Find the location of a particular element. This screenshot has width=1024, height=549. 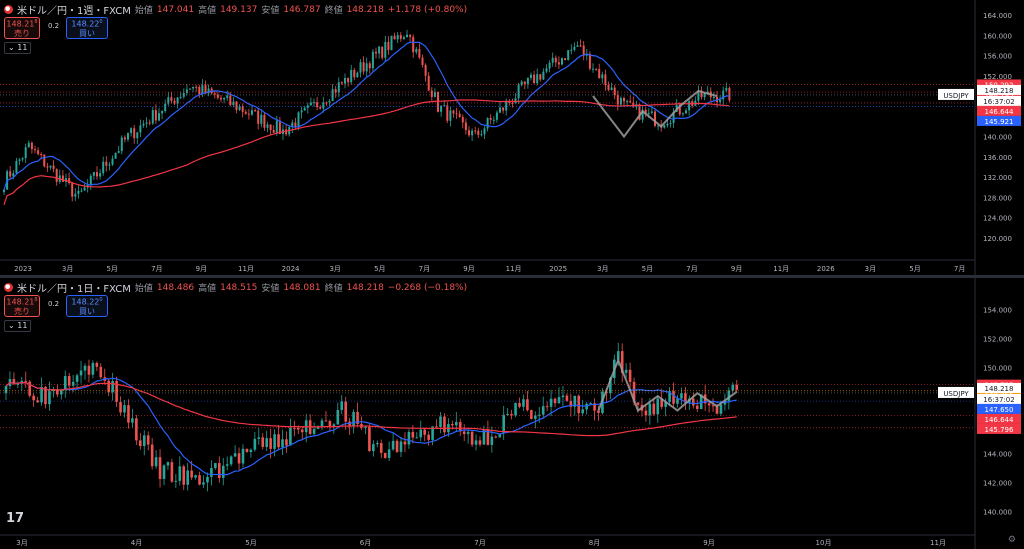

spread-value: 0.2 is located at coordinates (54, 304).